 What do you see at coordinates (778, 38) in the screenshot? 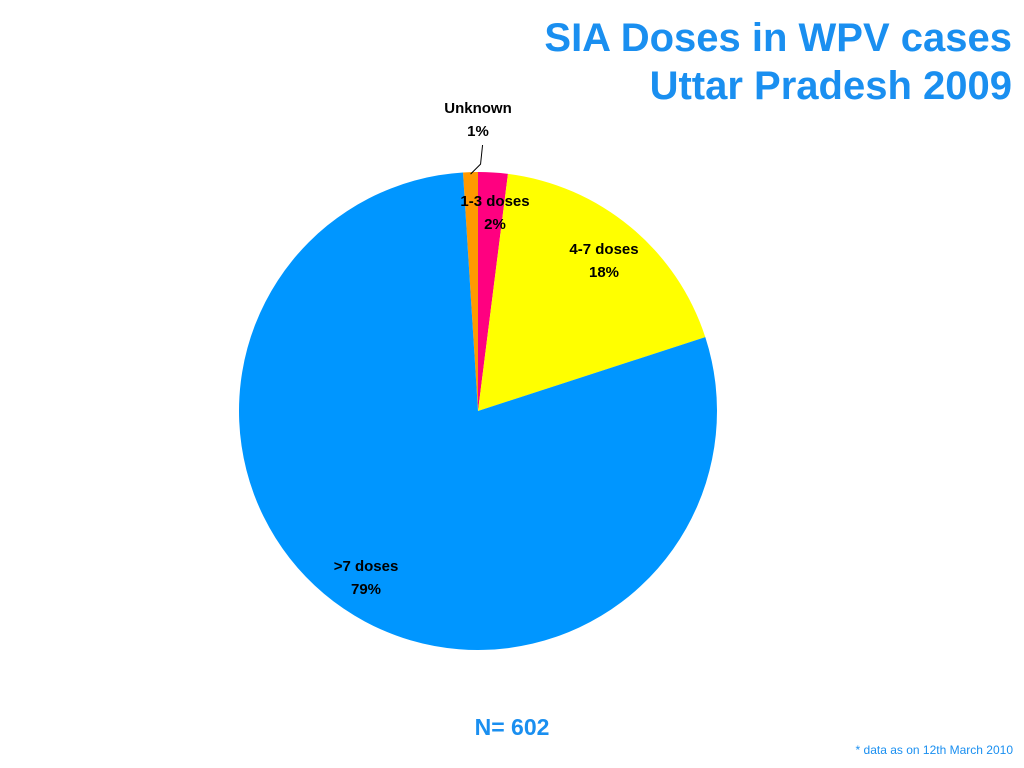
I see `chart-title-line1: SIA Doses in WPV cases` at bounding box center [778, 38].